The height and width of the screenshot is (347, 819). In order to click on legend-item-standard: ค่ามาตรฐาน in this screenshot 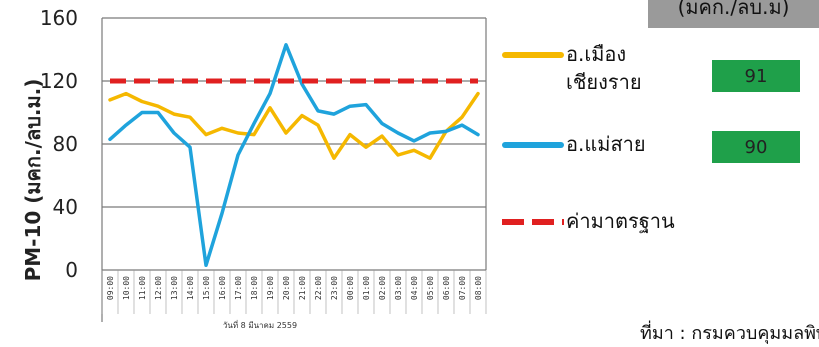, I will do `click(588, 221)`.